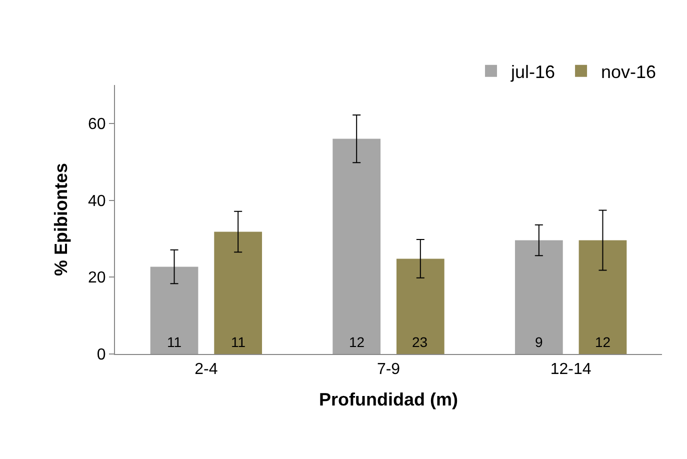 The width and height of the screenshot is (687, 459). Describe the element at coordinates (97, 125) in the screenshot. I see `y-tick-label: 60` at that location.